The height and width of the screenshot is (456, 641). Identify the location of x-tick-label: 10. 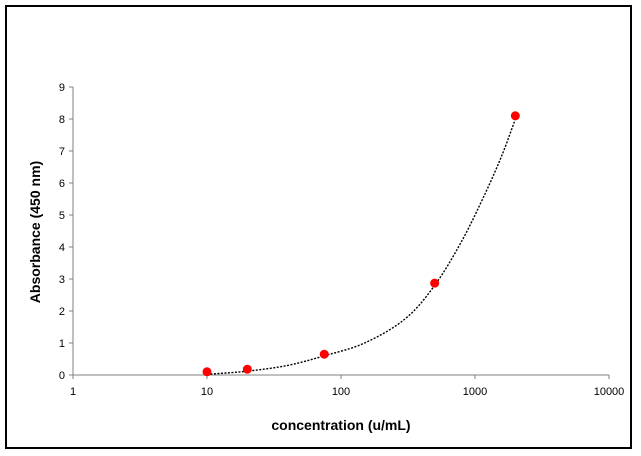
(207, 392).